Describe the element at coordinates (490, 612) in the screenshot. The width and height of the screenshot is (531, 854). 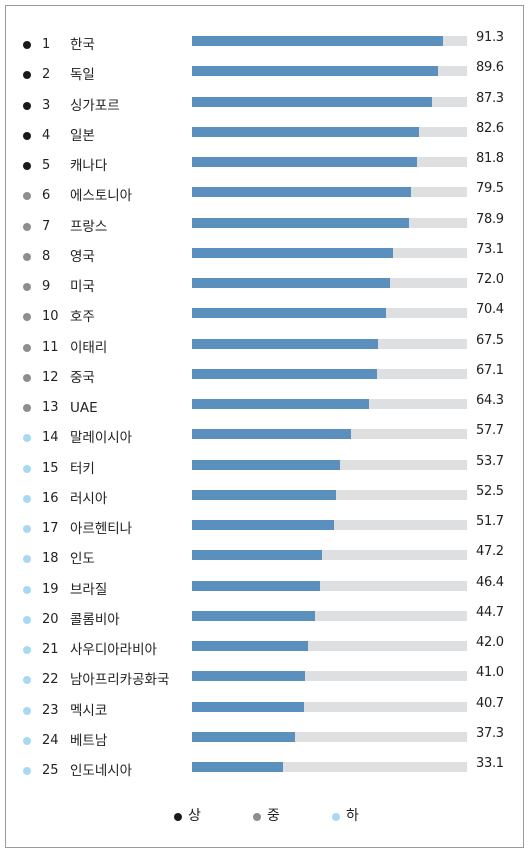
I see `value-label: 44.7` at that location.